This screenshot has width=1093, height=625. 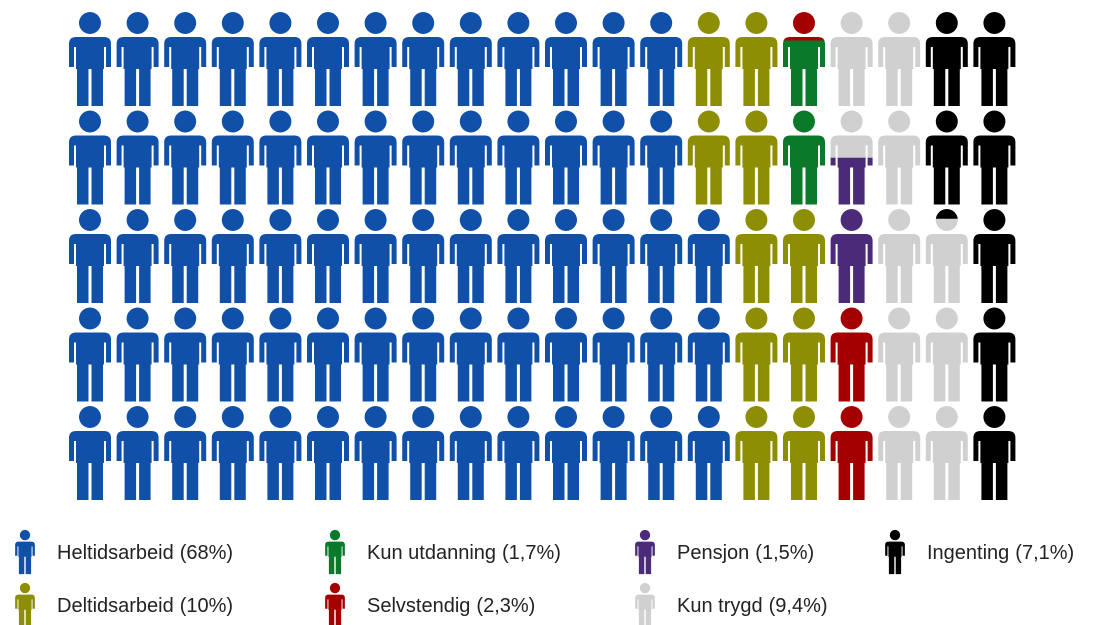 What do you see at coordinates (752, 606) in the screenshot?
I see `legend-label: Kun trygd (9,4%)` at bounding box center [752, 606].